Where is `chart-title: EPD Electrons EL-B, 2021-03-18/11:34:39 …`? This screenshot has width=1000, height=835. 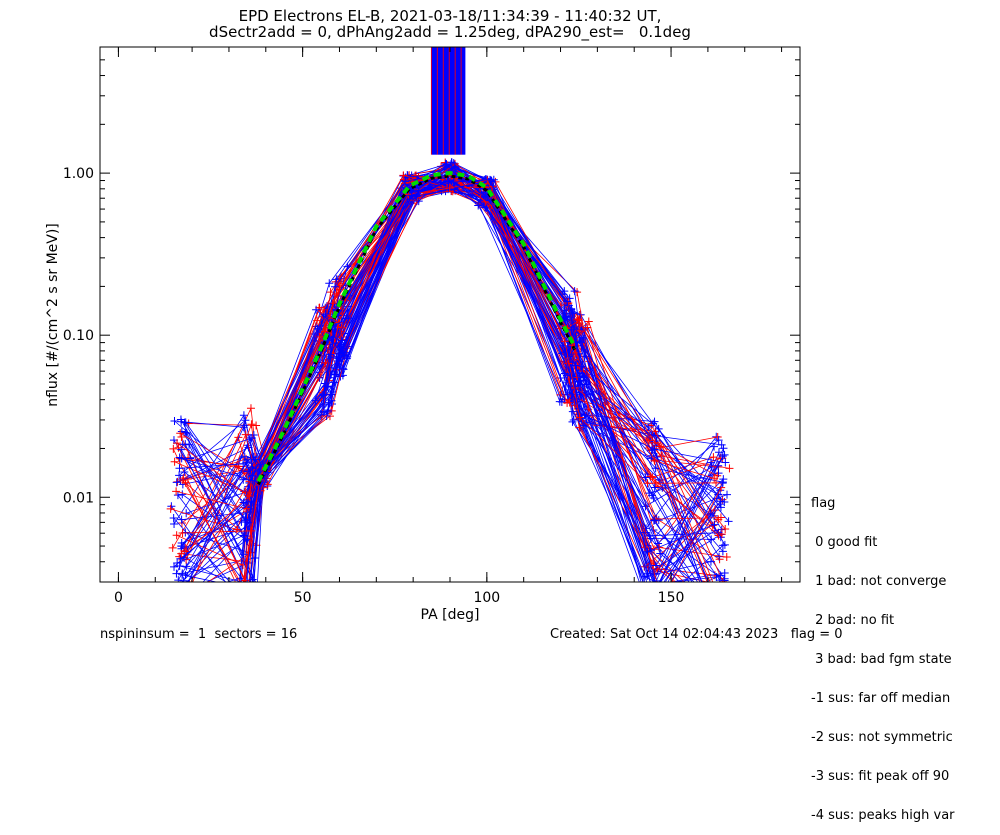 chart-title: EPD Electrons EL-B, 2021-03-18/11:34:39 … is located at coordinates (450, 16).